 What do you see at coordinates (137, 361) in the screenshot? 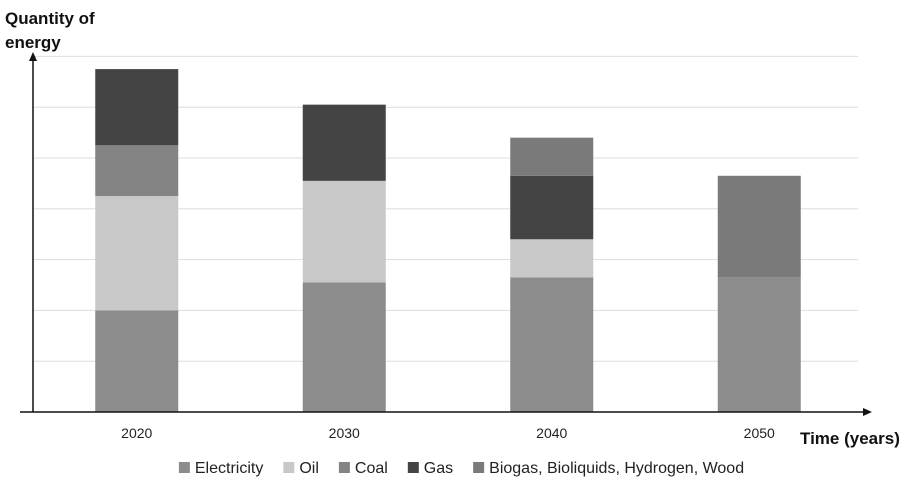
I see `bar-segment-electricity-2020` at bounding box center [137, 361].